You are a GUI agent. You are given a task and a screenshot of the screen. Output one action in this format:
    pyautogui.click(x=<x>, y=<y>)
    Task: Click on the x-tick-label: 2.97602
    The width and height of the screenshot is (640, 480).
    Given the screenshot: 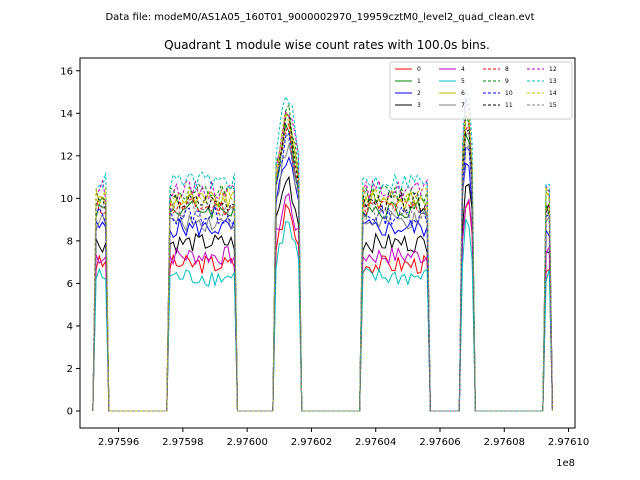 What is the action you would take?
    pyautogui.click(x=311, y=442)
    